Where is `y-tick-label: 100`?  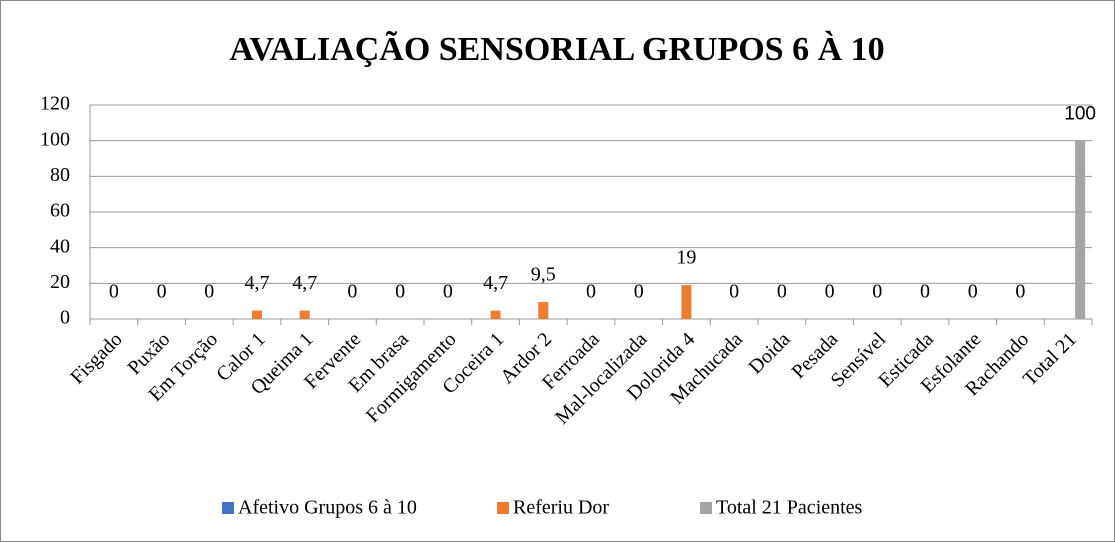
y-tick-label: 100 is located at coordinates (55, 139).